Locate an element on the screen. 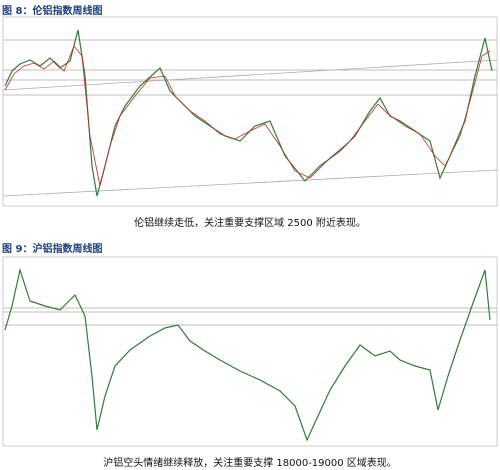 The height and width of the screenshot is (470, 500). figure-caption: 沪铝空头情绪继续释放，关注重要支撑 18000-19000 区域表现。 is located at coordinates (250, 463).